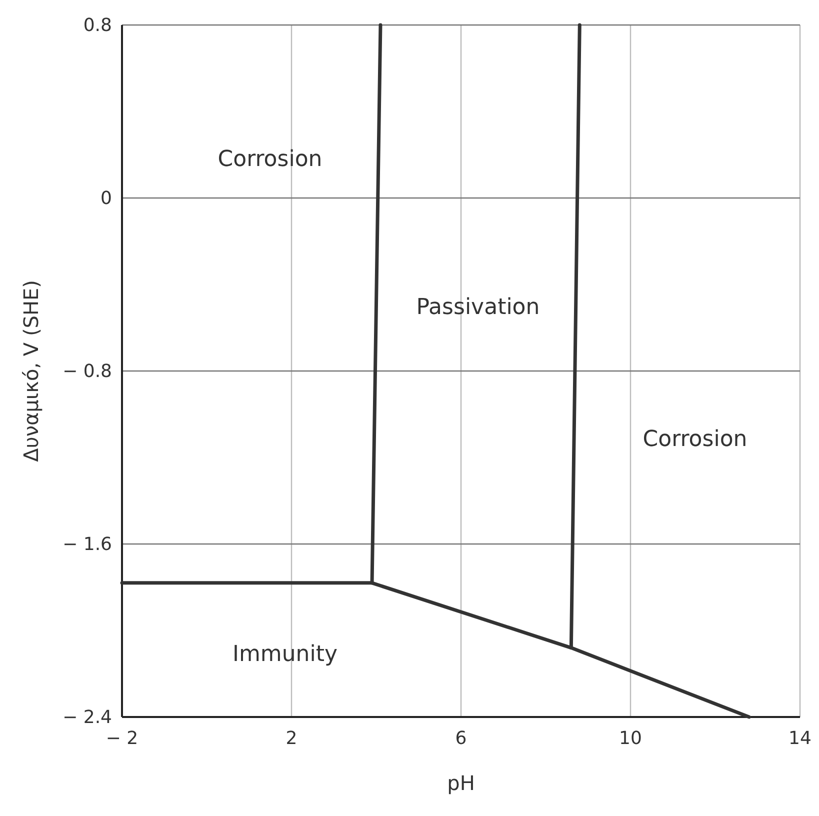  What do you see at coordinates (97, 25) in the screenshot?
I see `y-tick-label: 0.8` at bounding box center [97, 25].